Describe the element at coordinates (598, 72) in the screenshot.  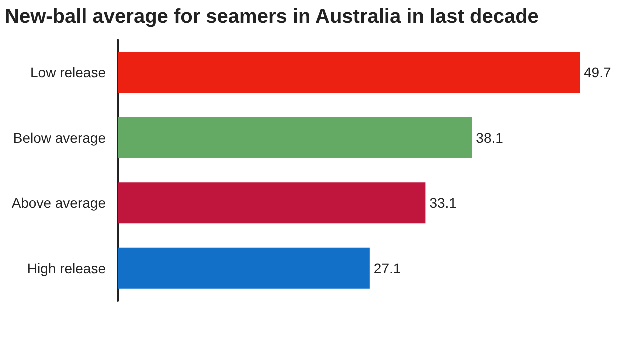
I see `data-label: 49.7` at that location.